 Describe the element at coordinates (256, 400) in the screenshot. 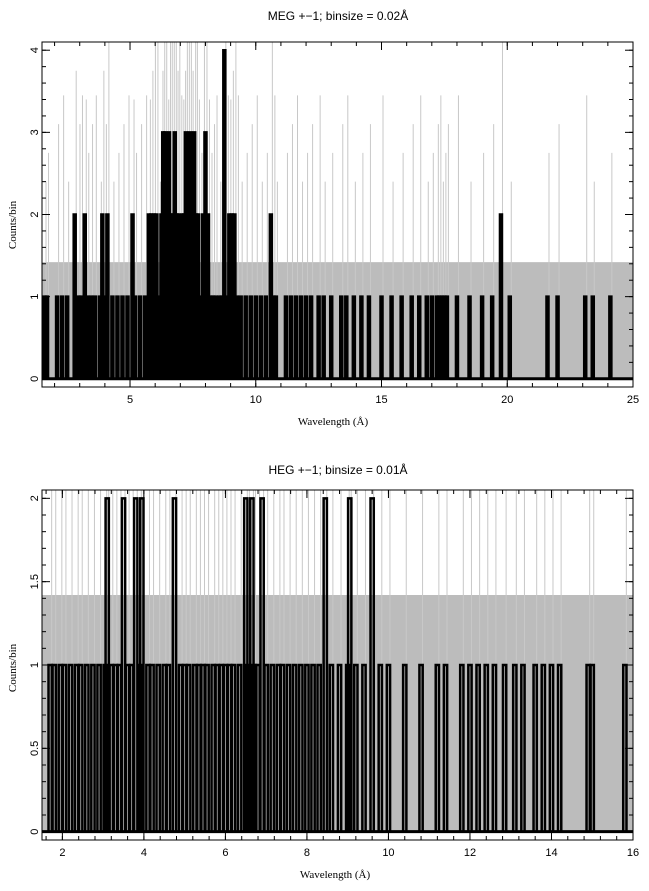

I see `meg-x-tick-label: 10` at that location.